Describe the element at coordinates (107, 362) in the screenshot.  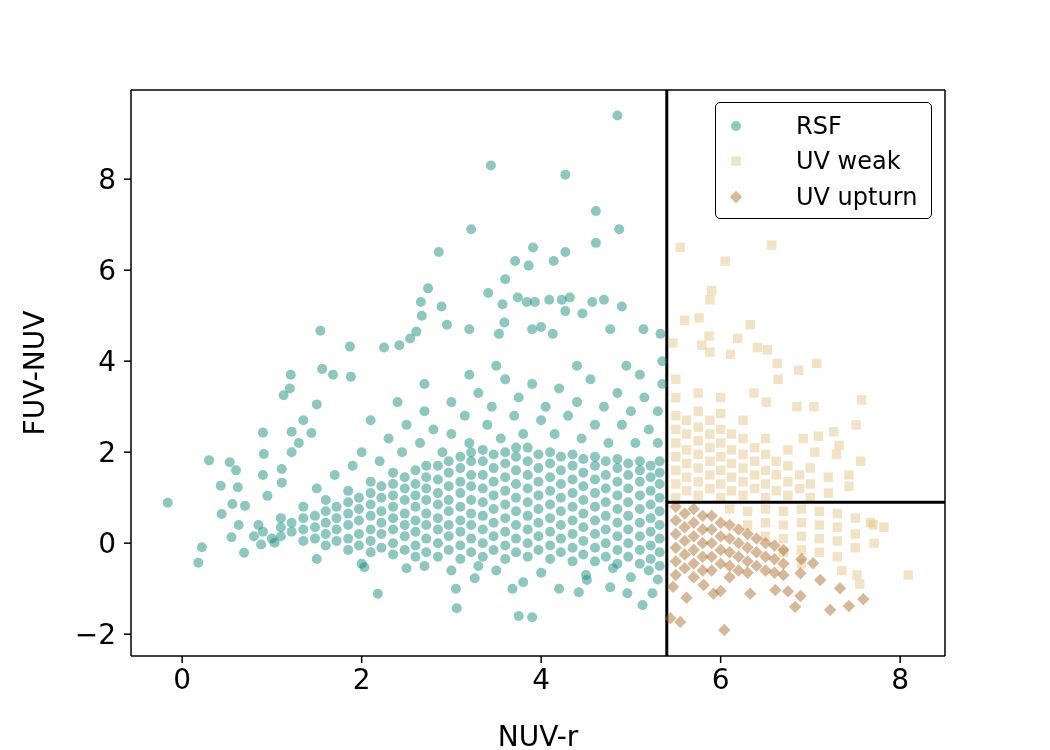
I see `y-tick-label: 4` at that location.